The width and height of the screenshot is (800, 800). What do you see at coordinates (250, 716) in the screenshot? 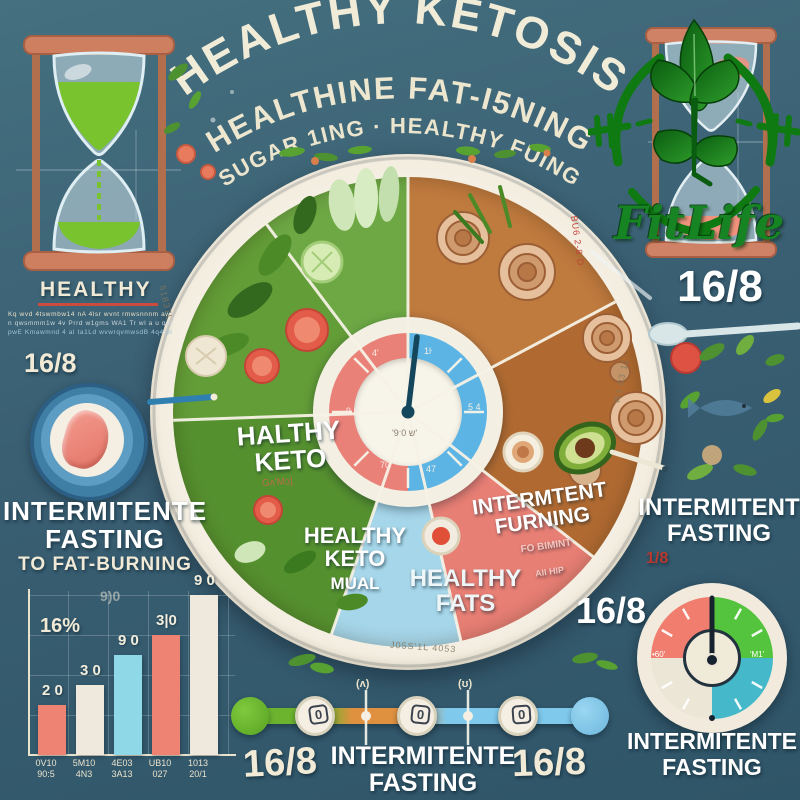
I see `timeline-left-cap` at bounding box center [250, 716].